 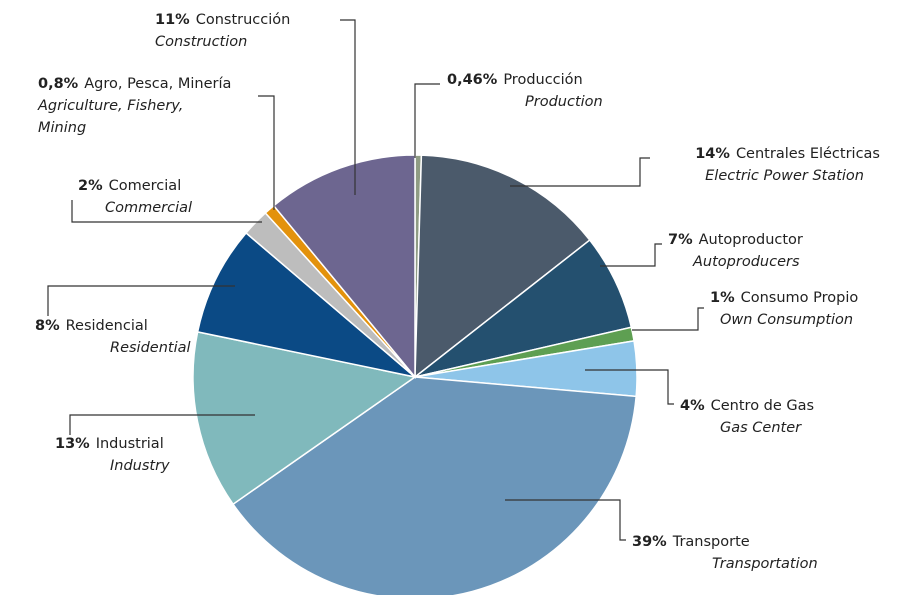 What do you see at coordinates (711, 542) in the screenshot?
I see `category-label: Transporte` at bounding box center [711, 542].